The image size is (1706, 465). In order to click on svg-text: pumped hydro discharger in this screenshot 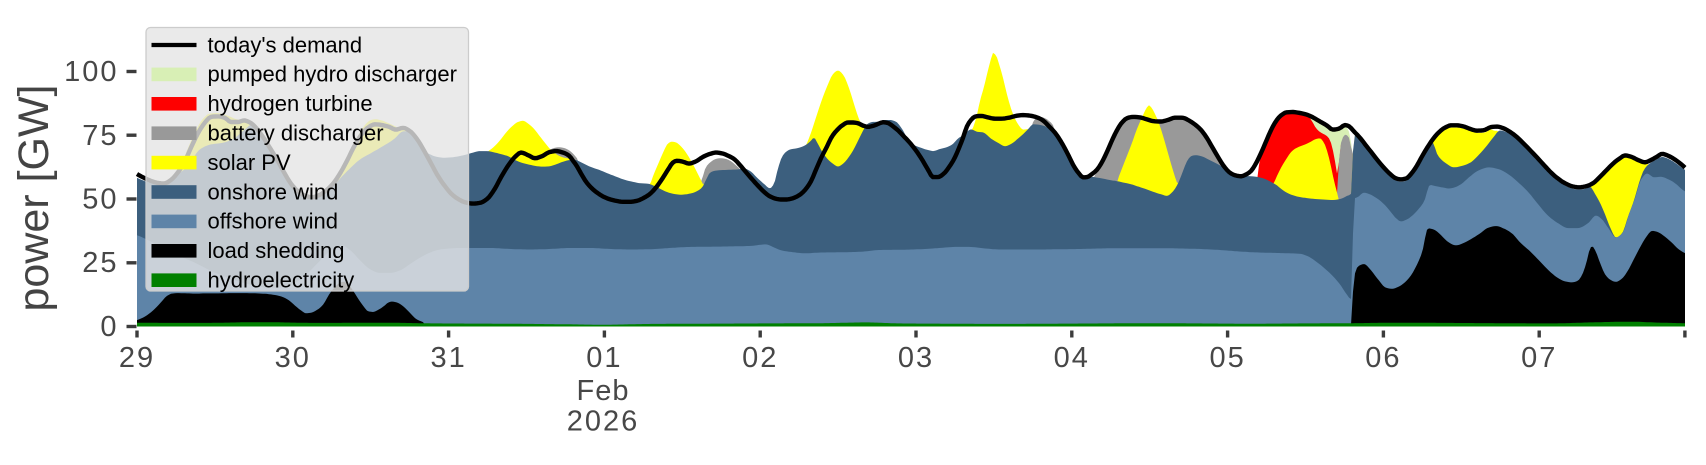, I will do `click(332, 74)`.